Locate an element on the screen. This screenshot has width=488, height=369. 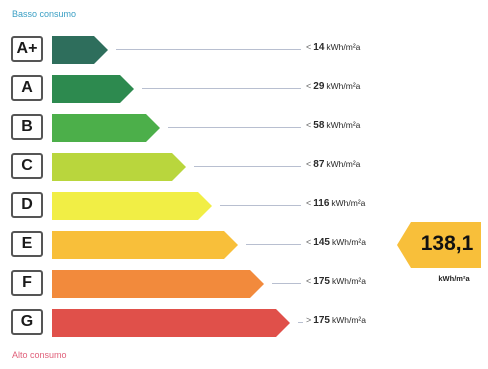
threshold-label: <14 kWh/m²a is located at coordinates (354, 50).